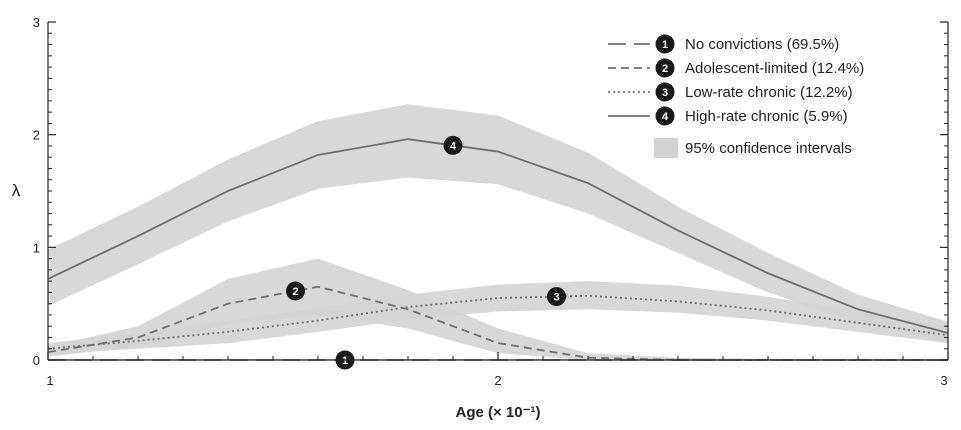  I want to click on y-tick-label: 1, so click(36, 247).